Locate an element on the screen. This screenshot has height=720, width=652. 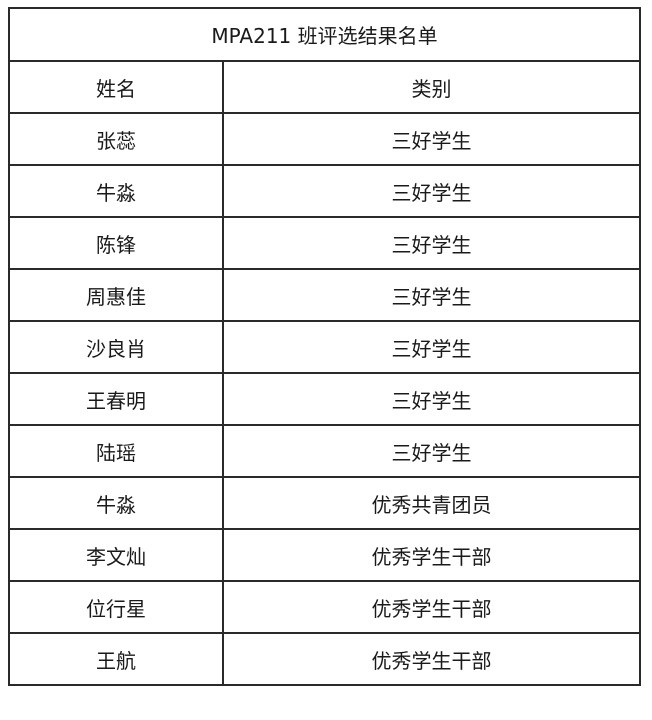
cell-name: 王航 is located at coordinates (116, 659).